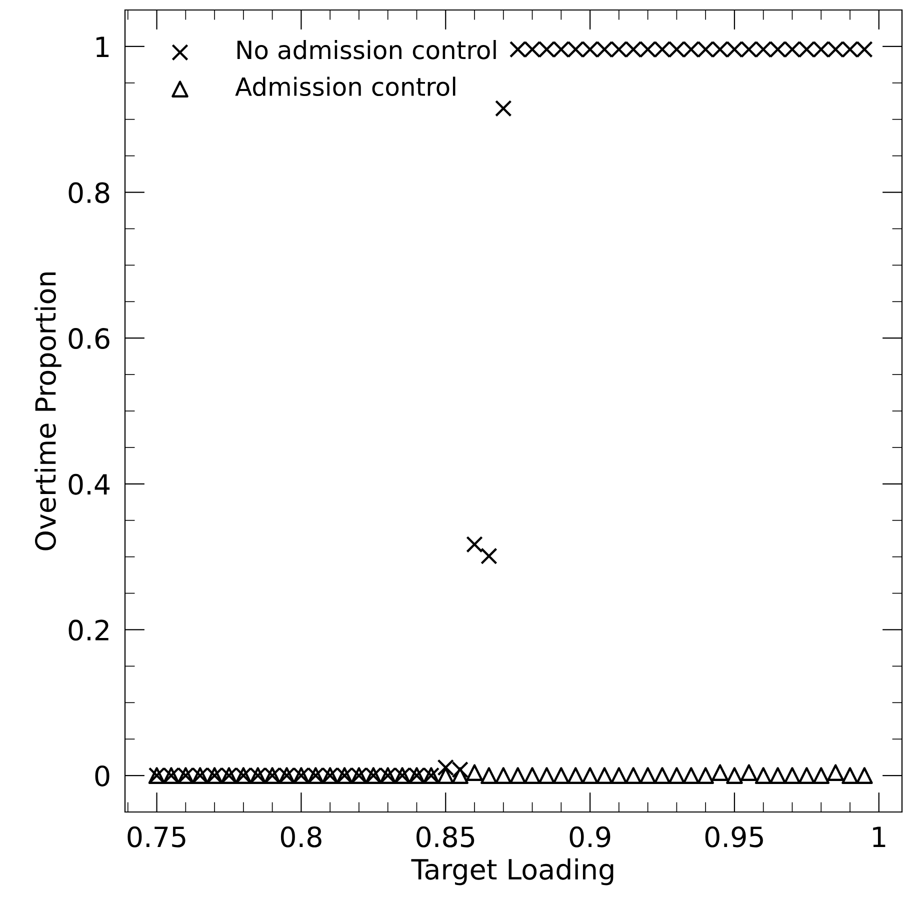 The height and width of the screenshot is (912, 904). I want to click on x-axis-title: Target Loading, so click(512, 872).